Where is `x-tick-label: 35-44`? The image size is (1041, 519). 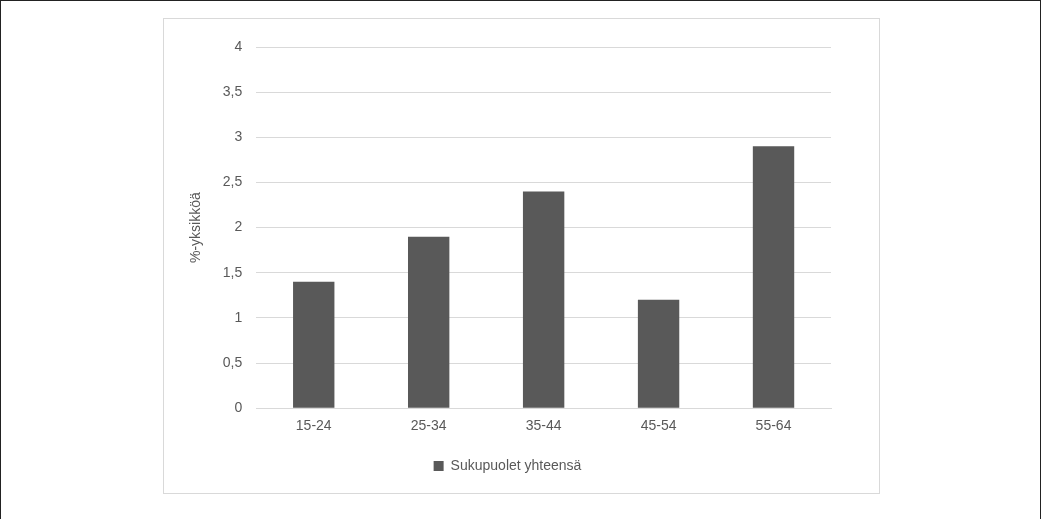
x-tick-label: 35-44 is located at coordinates (543, 425).